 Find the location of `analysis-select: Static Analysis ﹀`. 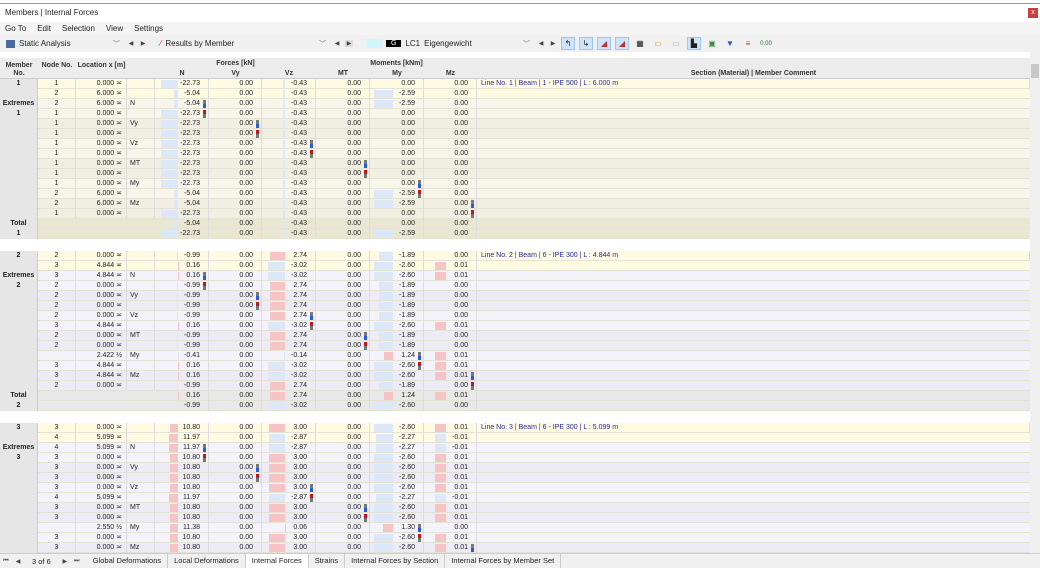

analysis-select: Static Analysis ﹀ is located at coordinates (63, 43).